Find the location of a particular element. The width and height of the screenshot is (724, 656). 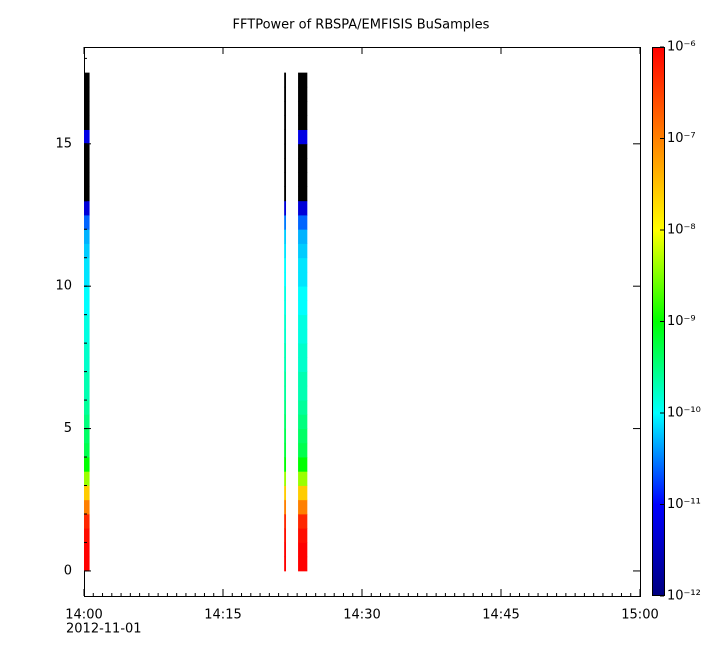

colorbar-tick-label: 10⁻¹⁰ is located at coordinates (684, 413).